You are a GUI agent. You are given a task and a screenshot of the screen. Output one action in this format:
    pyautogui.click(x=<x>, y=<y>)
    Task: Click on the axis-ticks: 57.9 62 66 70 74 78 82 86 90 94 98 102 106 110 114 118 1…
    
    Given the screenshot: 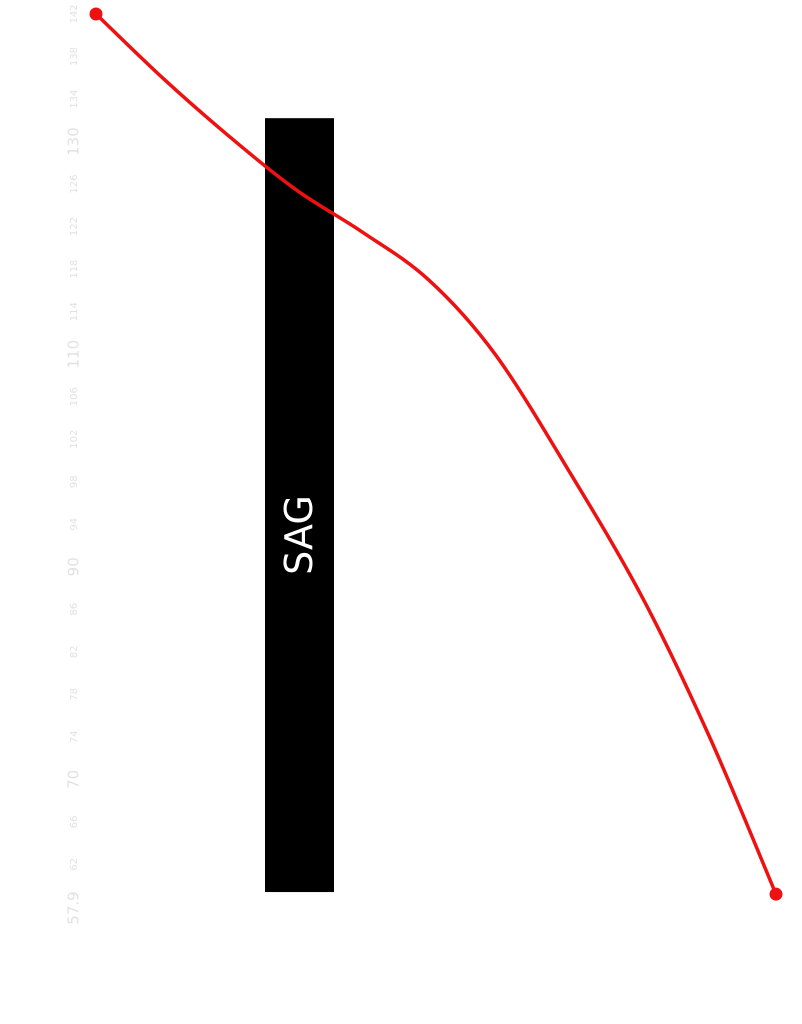 What is the action you would take?
    pyautogui.click(x=74, y=464)
    